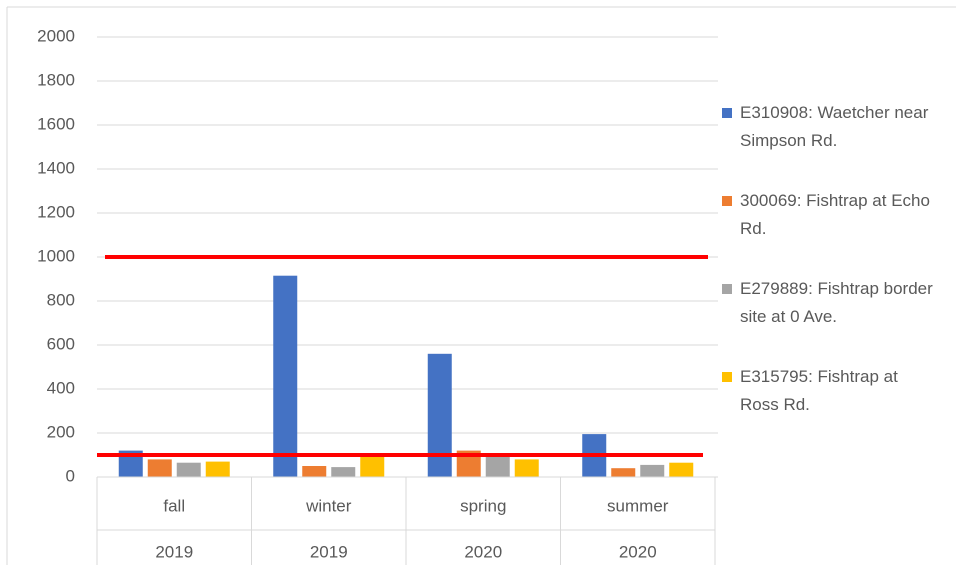 Image resolution: width=956 pixels, height=565 pixels. What do you see at coordinates (56, 211) in the screenshot?
I see `y-tick-label: 1200` at bounding box center [56, 211].